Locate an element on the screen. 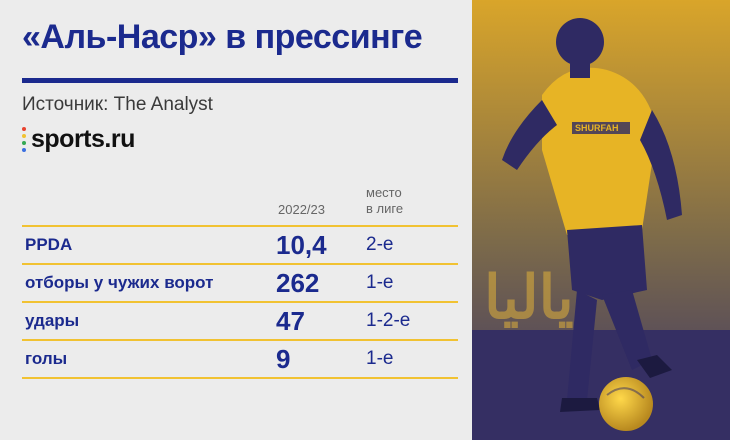  stat-label: отборы у чужих ворот is located at coordinates (119, 282).